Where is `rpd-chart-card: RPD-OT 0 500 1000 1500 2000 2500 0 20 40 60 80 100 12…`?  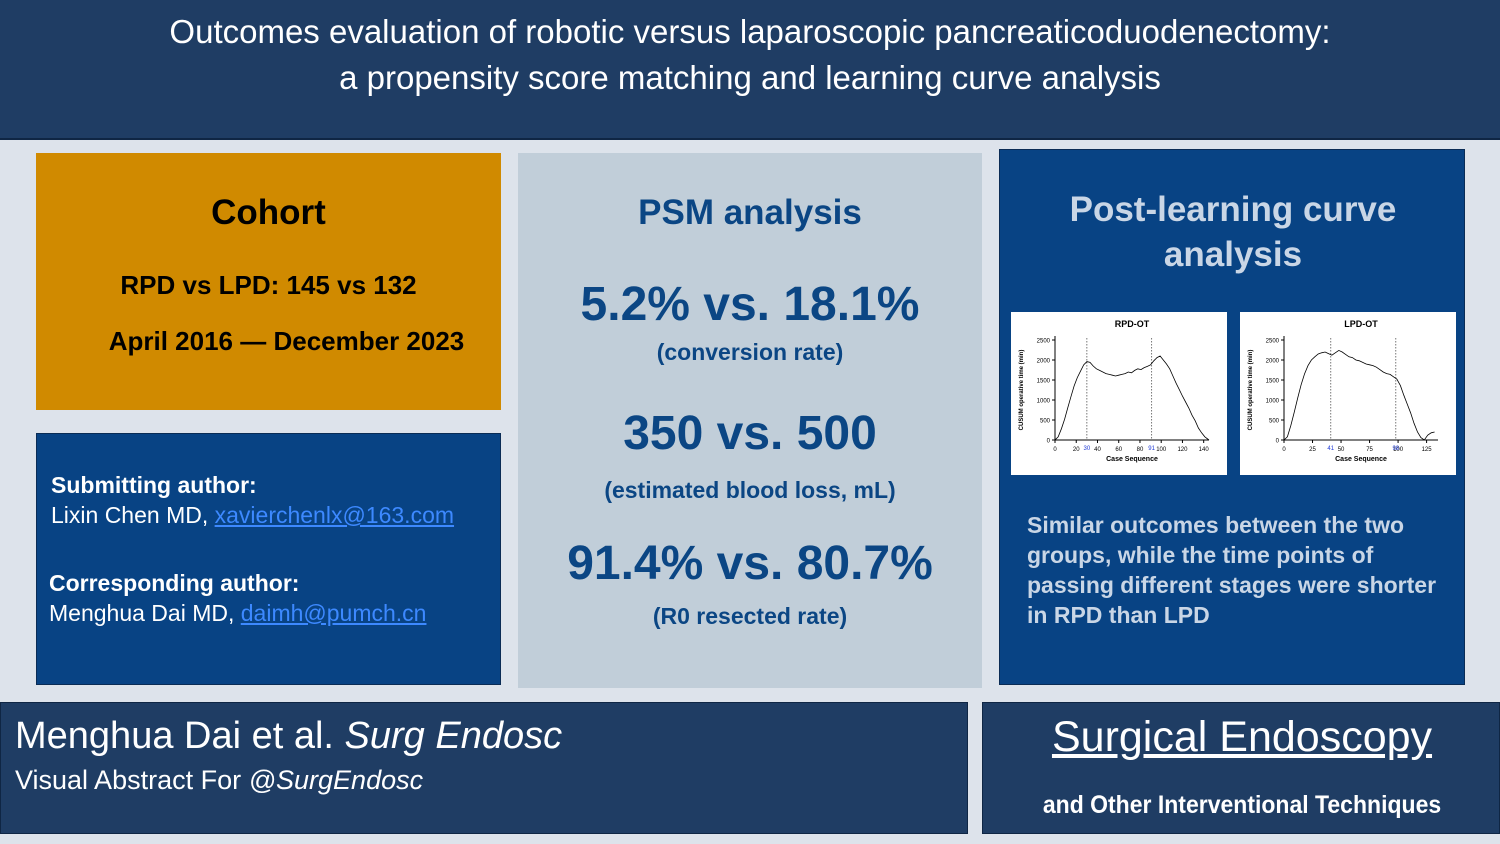
rpd-chart-card: RPD-OT 0 500 1000 1500 2000 2500 0 20 40 60 80 100 12… is located at coordinates (1119, 393).